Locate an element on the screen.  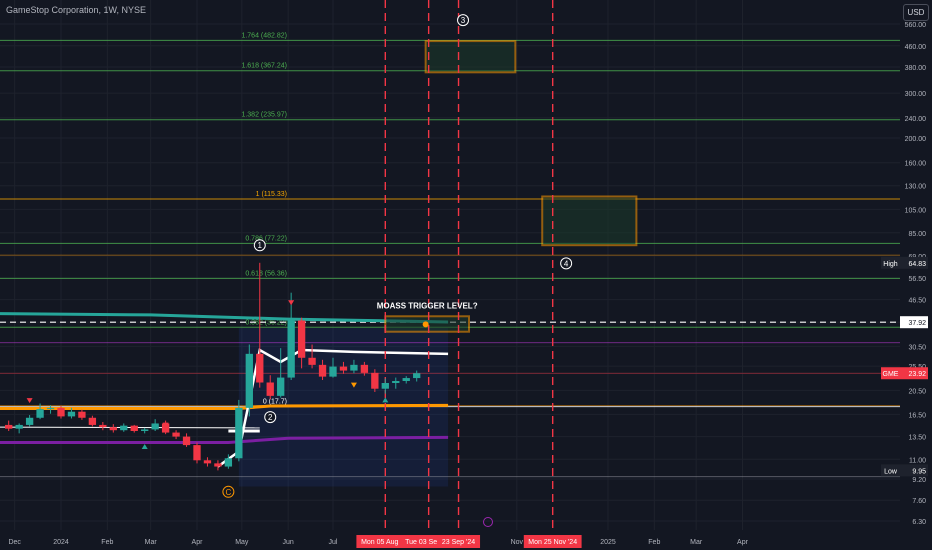
currency-button: USD is located at coordinates (916, 12).